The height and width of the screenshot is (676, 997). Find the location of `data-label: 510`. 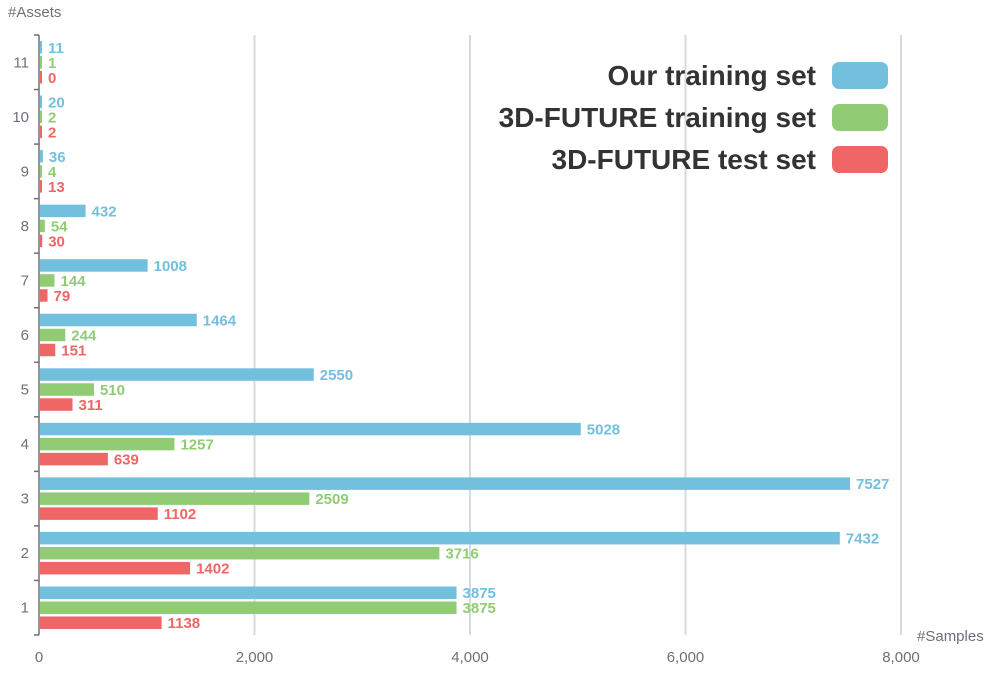

data-label: 510 is located at coordinates (112, 390).